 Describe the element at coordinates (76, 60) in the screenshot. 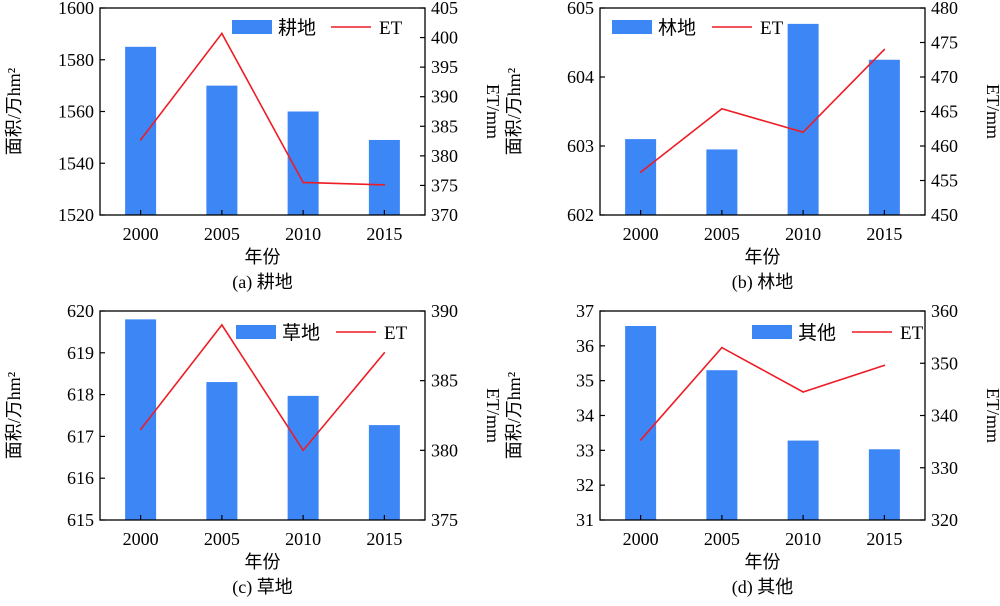

I see `left-tick-label: 1580` at that location.